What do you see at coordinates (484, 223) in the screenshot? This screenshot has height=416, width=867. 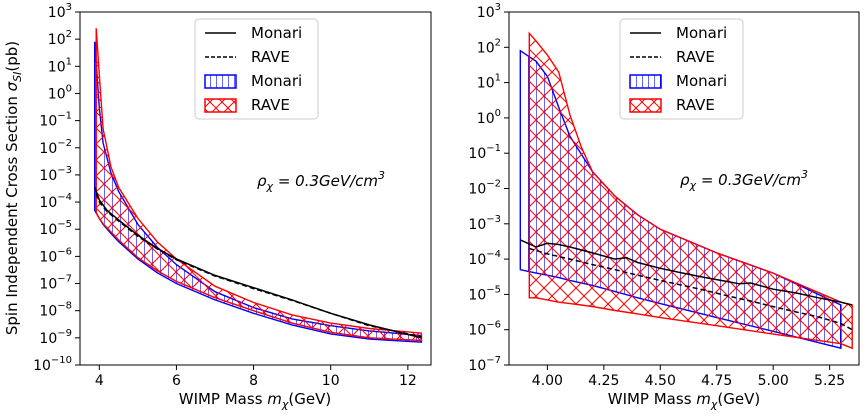 I see `right-y-tick-label: 10⁻³` at bounding box center [484, 223].